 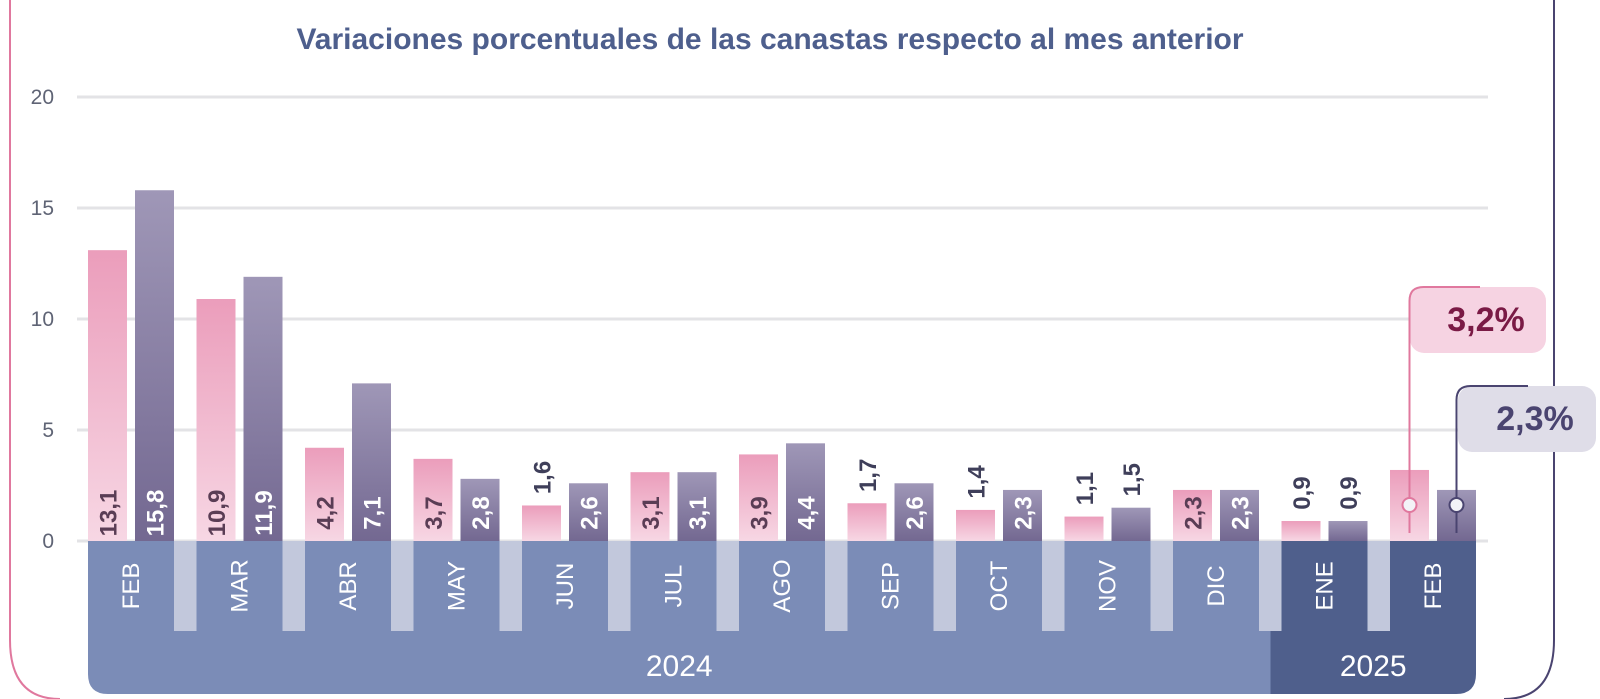 I want to click on callout-label: 2,3%, so click(x=1535, y=419).